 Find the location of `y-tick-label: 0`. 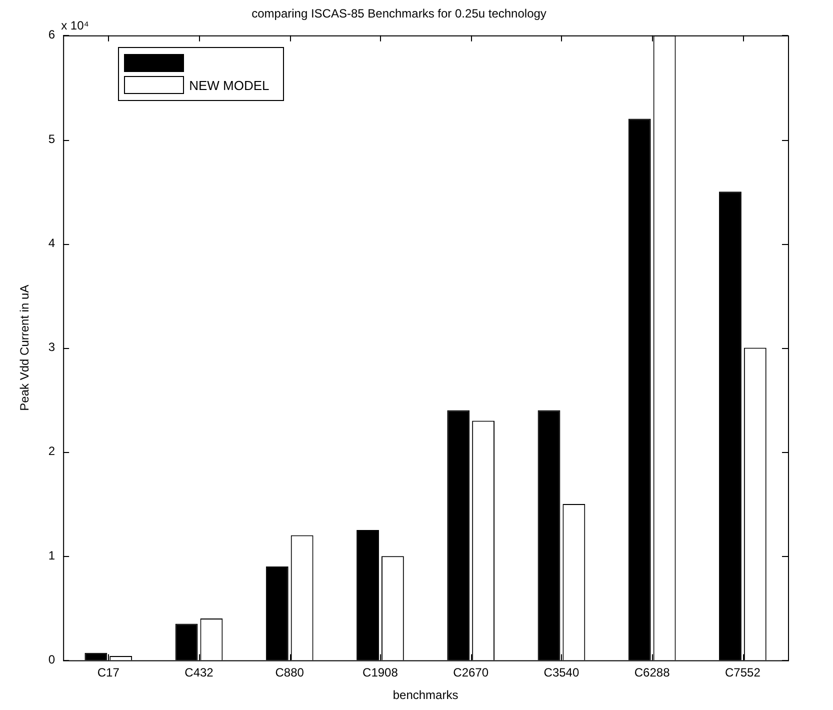

y-tick-label: 0 is located at coordinates (52, 659).